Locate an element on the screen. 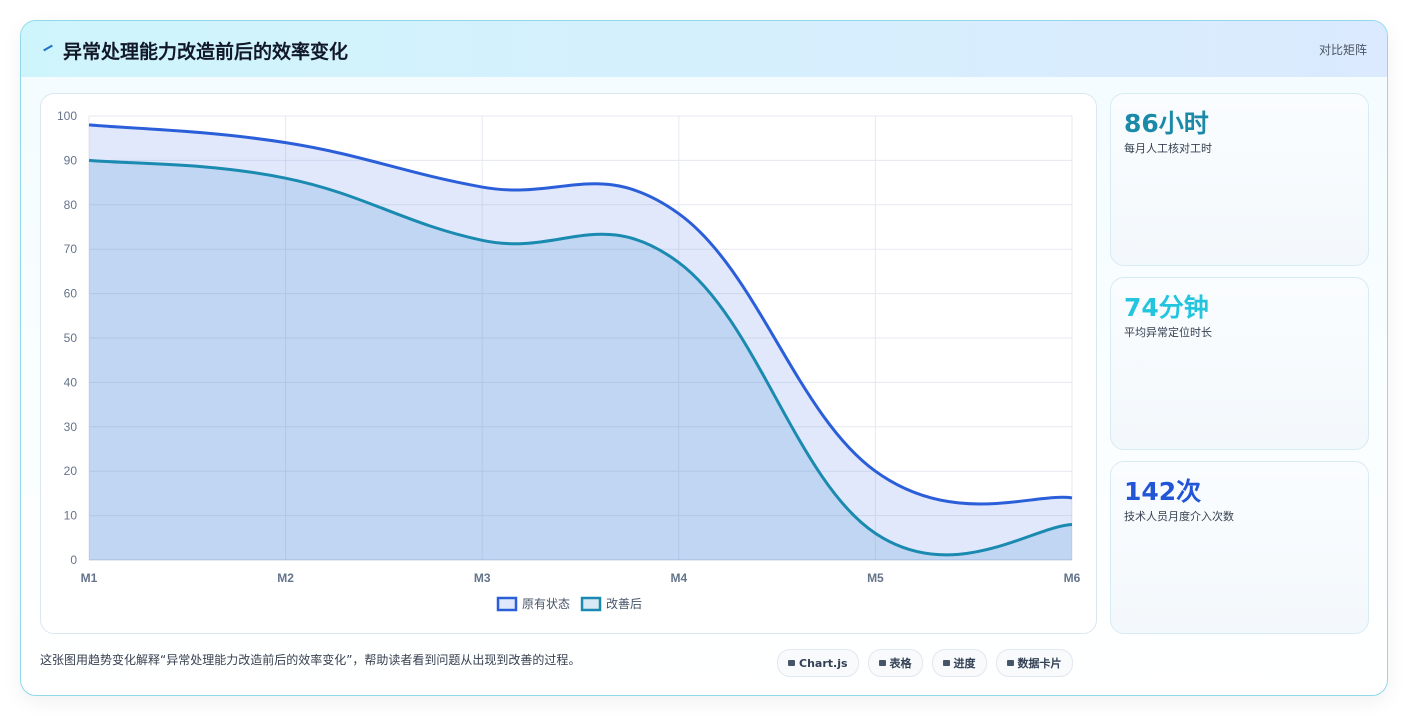 The height and width of the screenshot is (716, 1408). footer-button: 表格 is located at coordinates (895, 663).